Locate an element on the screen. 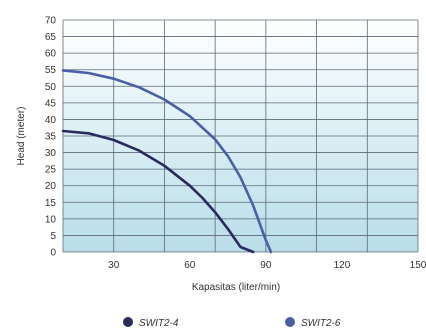 This screenshot has height=331, width=426. y-tick-label: 15 is located at coordinates (51, 203).